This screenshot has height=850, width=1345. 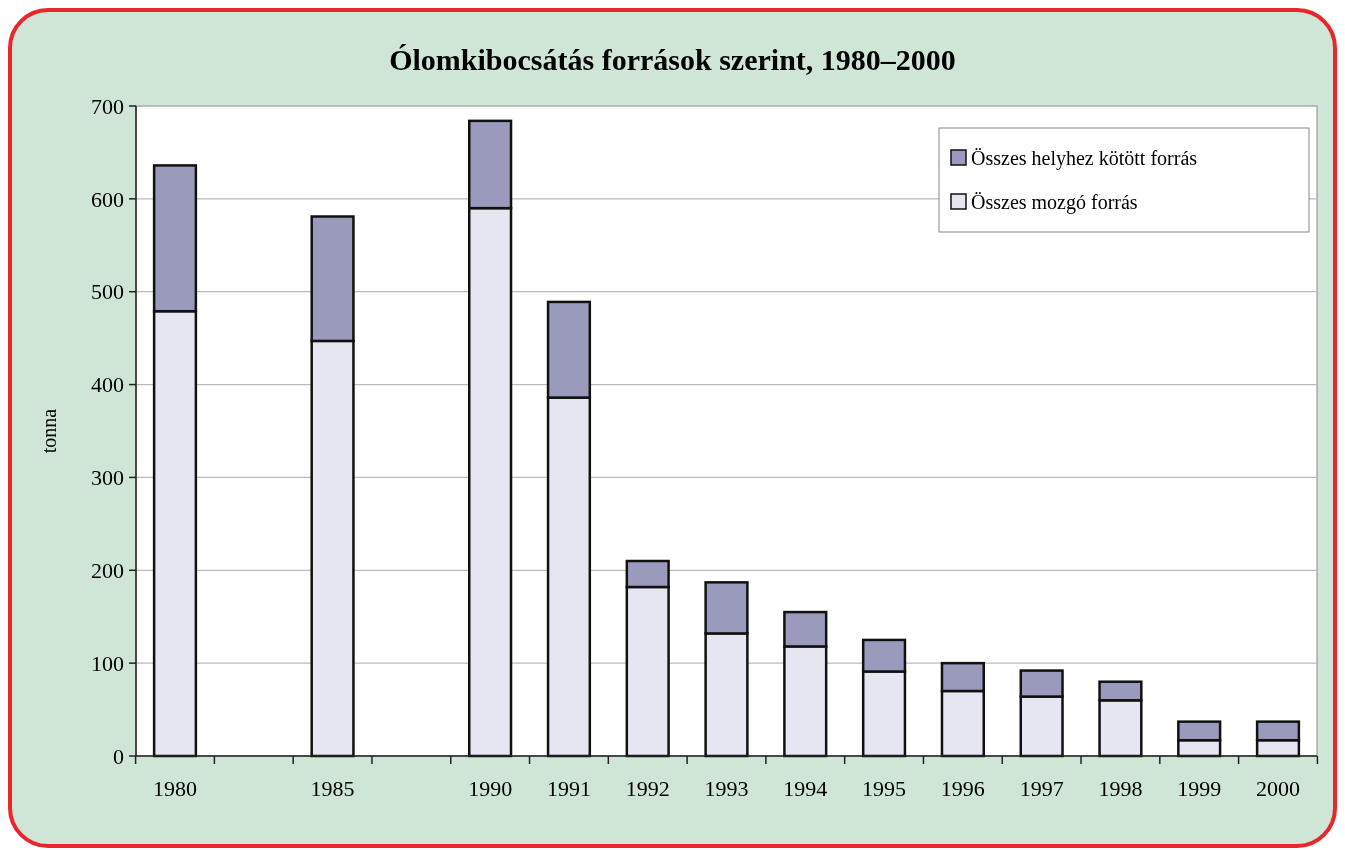 What do you see at coordinates (107, 385) in the screenshot?
I see `y-tick-label: 400` at bounding box center [107, 385].